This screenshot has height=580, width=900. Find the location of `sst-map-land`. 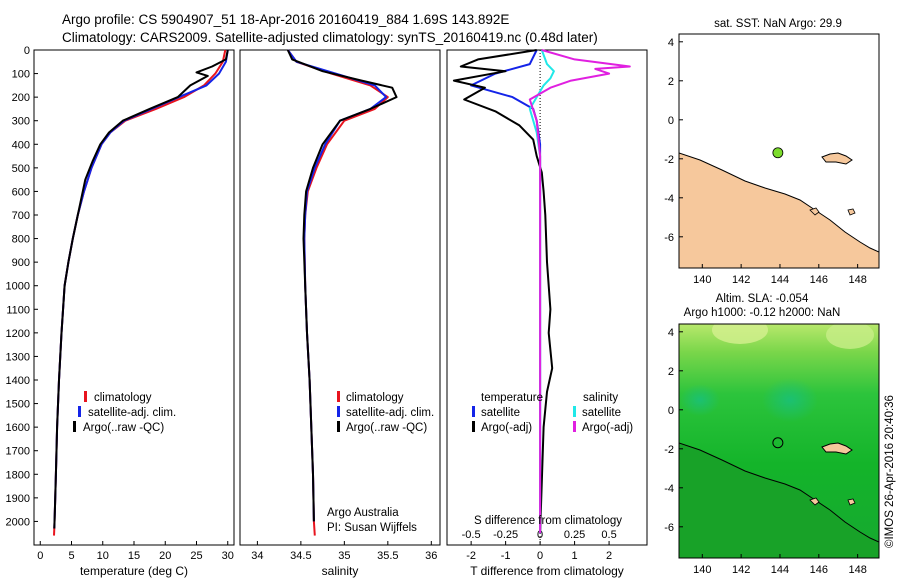

sst-map-land is located at coordinates (779, 210).